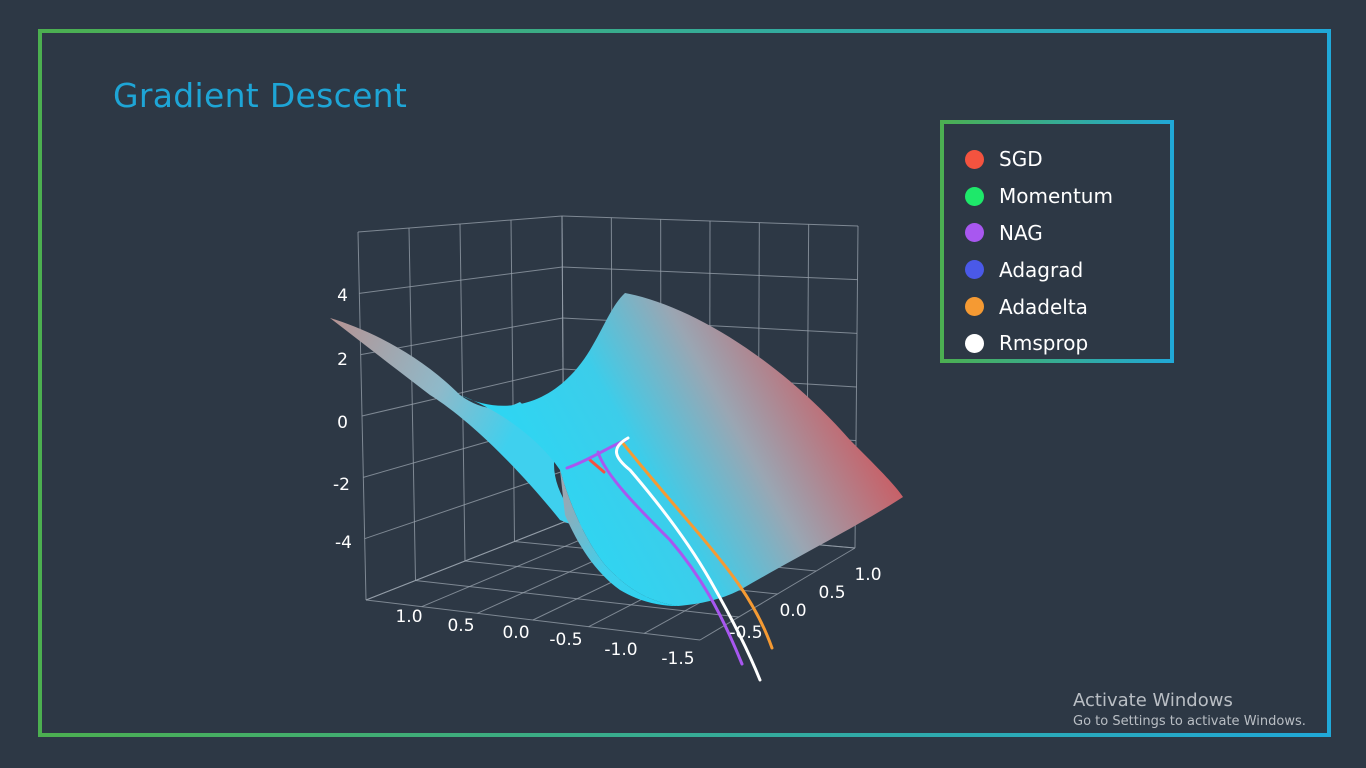 Image resolution: width=1366 pixels, height=768 pixels. I want to click on page-title: Gradient Descent, so click(260, 95).